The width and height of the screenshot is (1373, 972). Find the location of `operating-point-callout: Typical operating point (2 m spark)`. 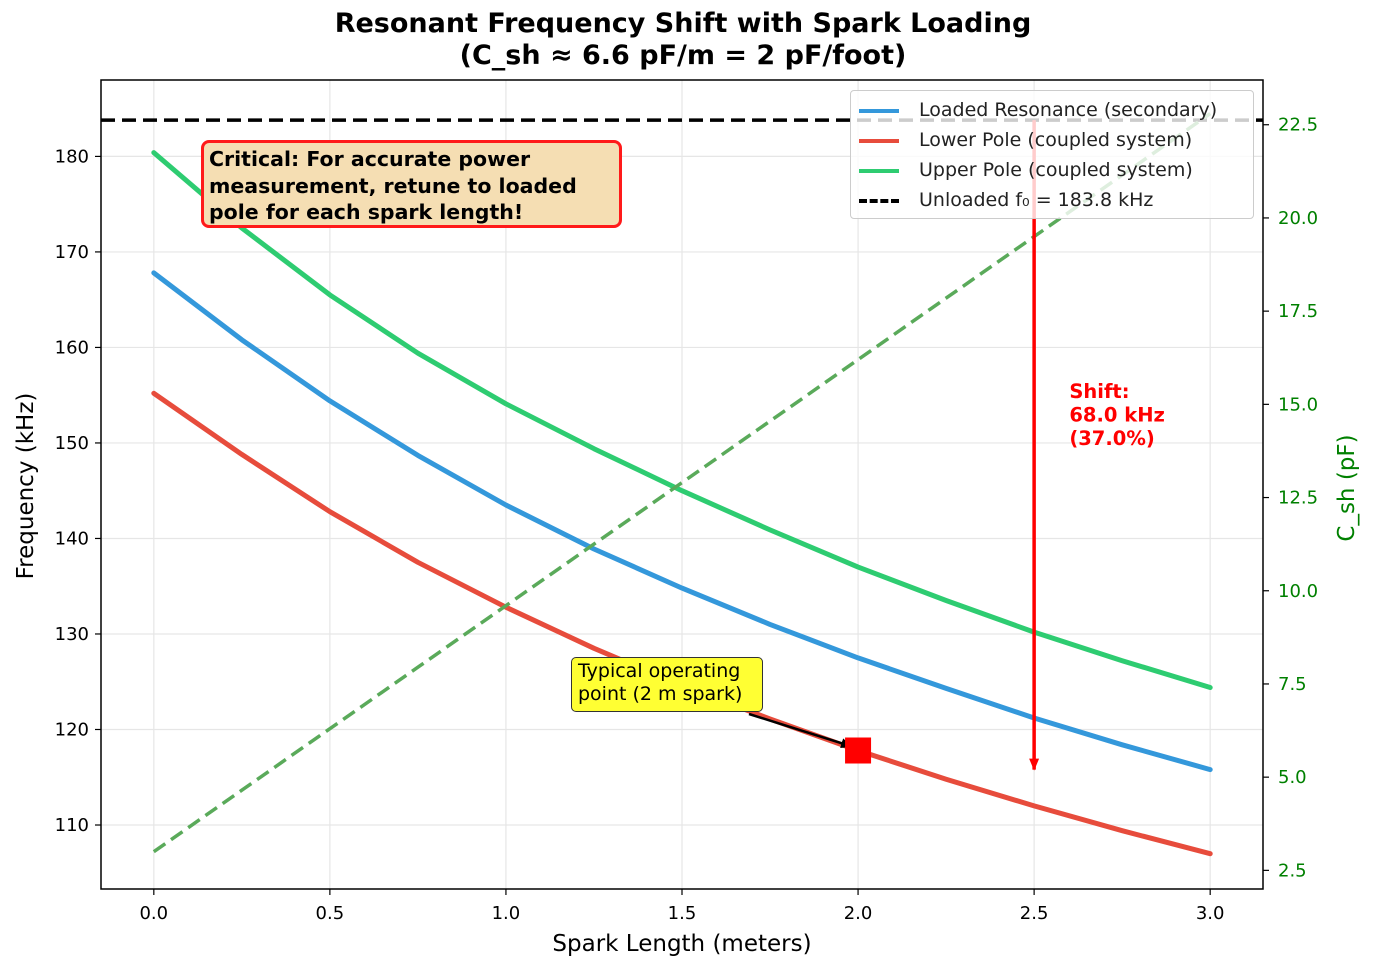

operating-point-callout: Typical operating point (2 m spark) is located at coordinates (667, 684).